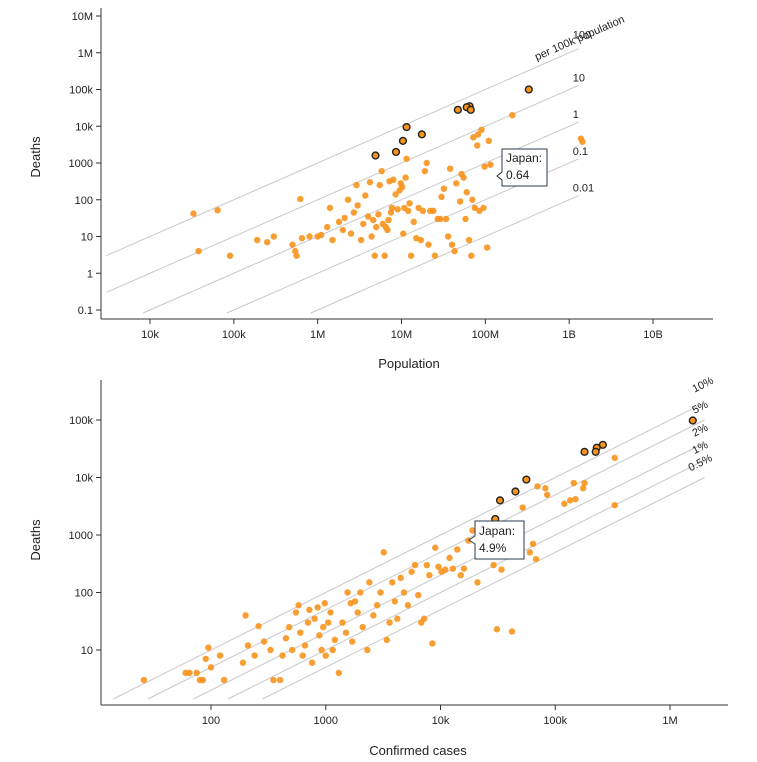 The width and height of the screenshot is (757, 762). Describe the element at coordinates (493, 548) in the screenshot. I see `callout-value-bottom: 4.9%` at that location.